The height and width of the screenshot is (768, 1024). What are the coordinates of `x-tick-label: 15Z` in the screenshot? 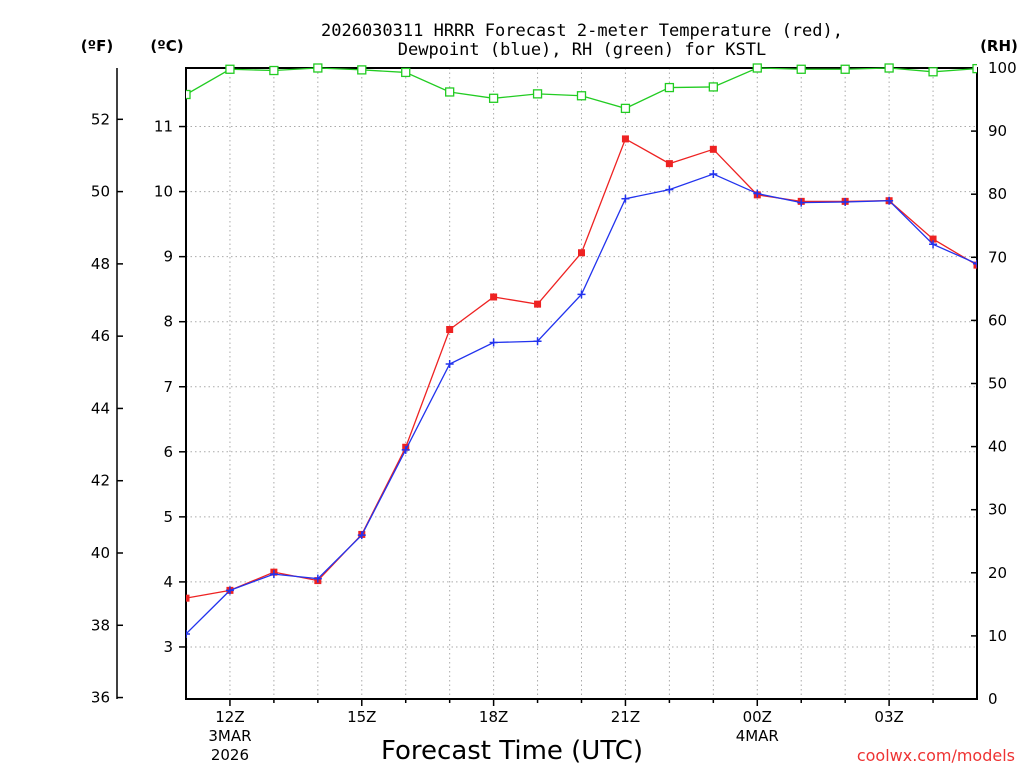 It's located at (361, 717).